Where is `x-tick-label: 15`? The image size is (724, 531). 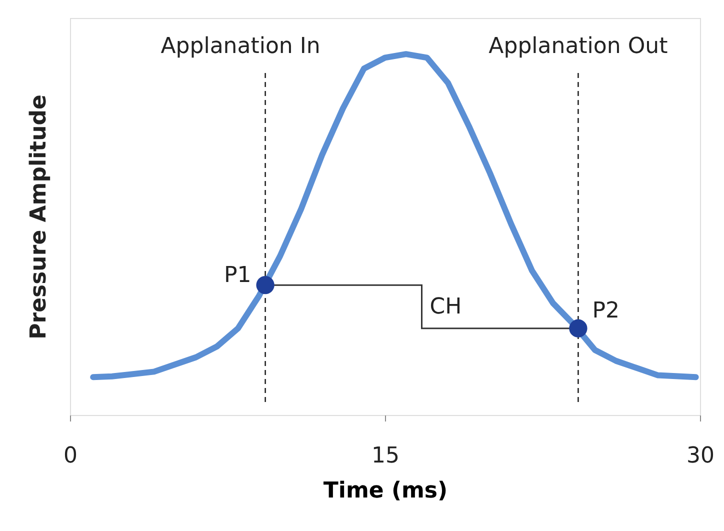 x-tick-label: 15 is located at coordinates (386, 456).